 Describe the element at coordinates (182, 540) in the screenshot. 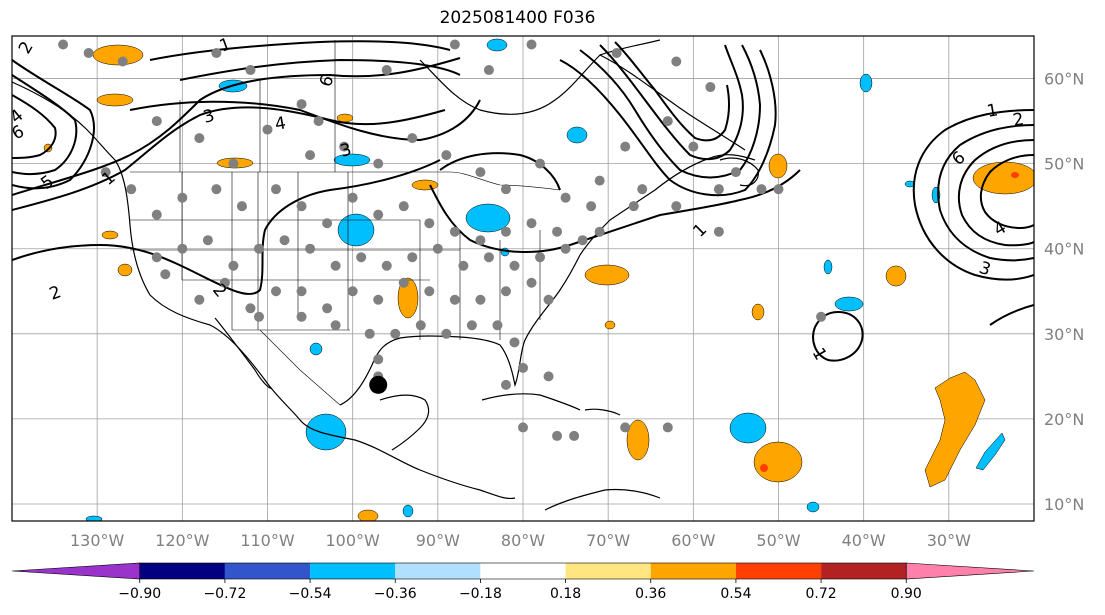

I see `longitude-tick-label: 120°W` at that location.